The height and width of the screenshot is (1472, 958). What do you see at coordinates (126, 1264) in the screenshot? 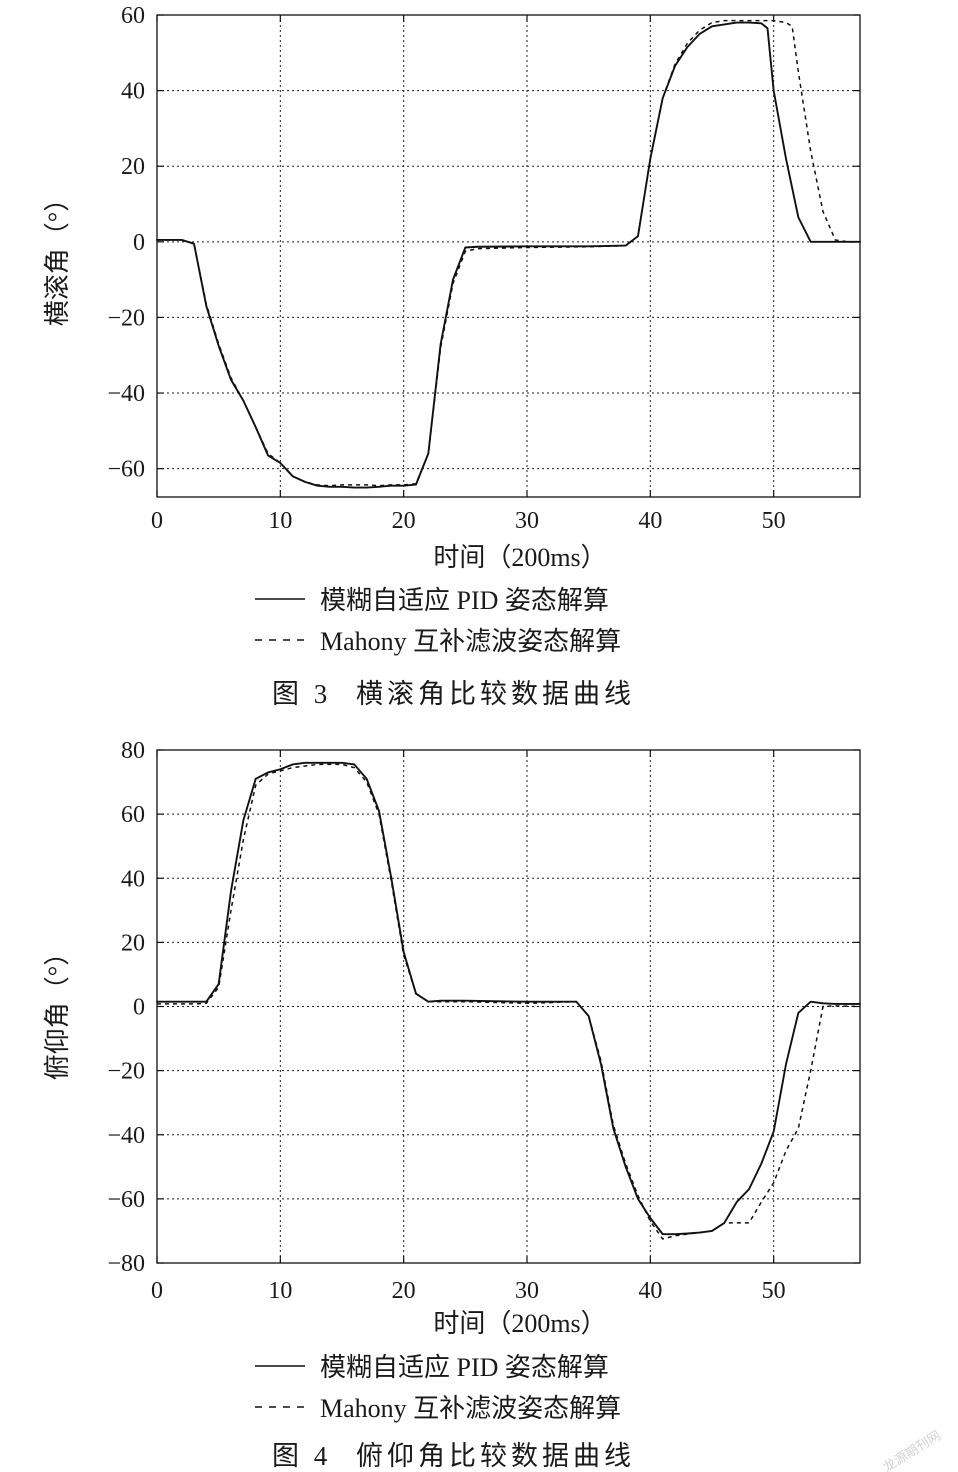
I see `y-tick-label: −80` at bounding box center [126, 1264].